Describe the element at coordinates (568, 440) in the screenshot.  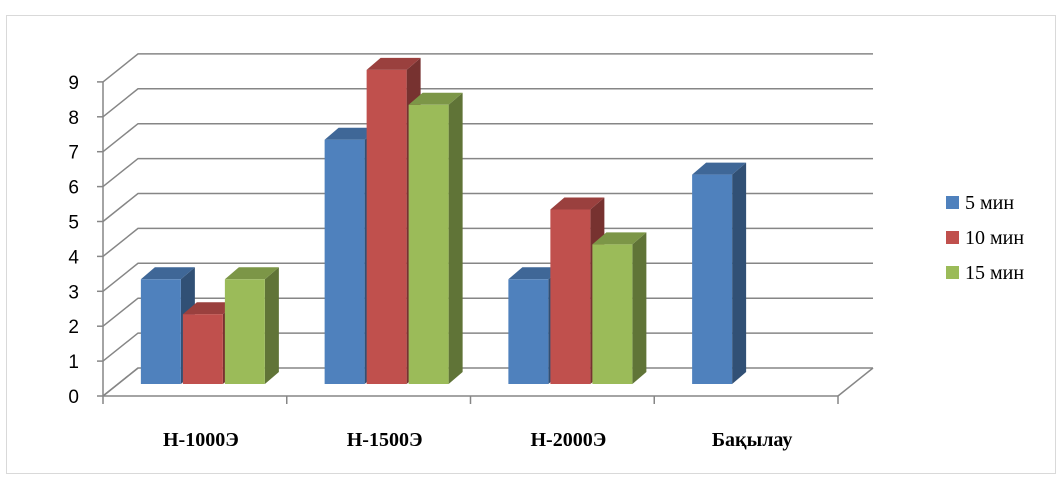
I see `x-tick-label: Н-2000Э` at that location.